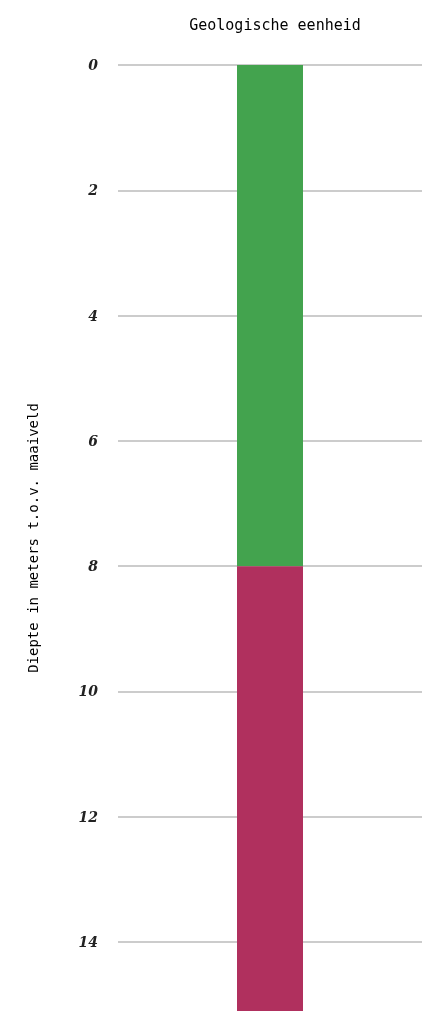  What do you see at coordinates (33, 538) in the screenshot?
I see `y-axis-title: Diepte in meters t.o.v. maaiveld` at bounding box center [33, 538].